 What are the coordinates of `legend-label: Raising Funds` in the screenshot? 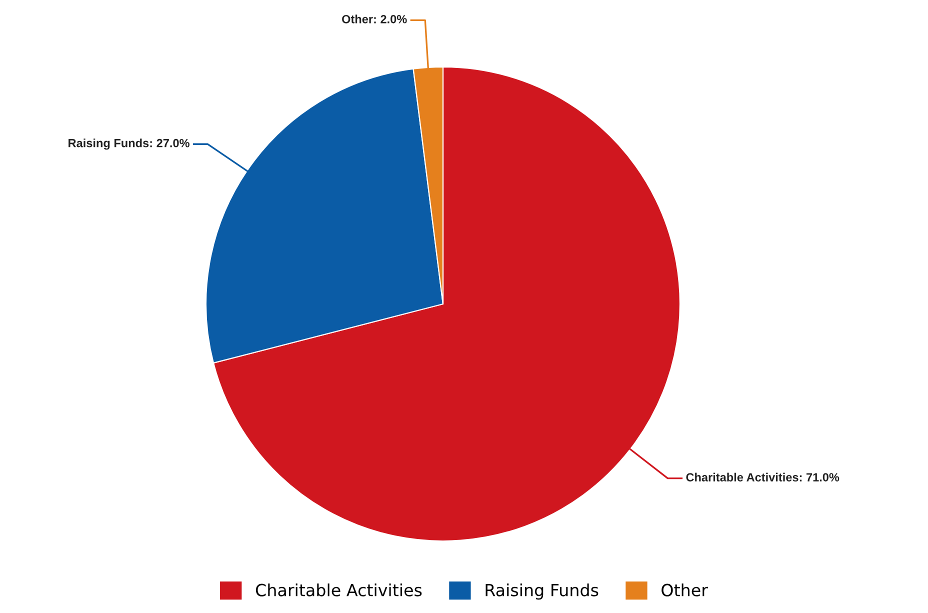 It's located at (542, 592).